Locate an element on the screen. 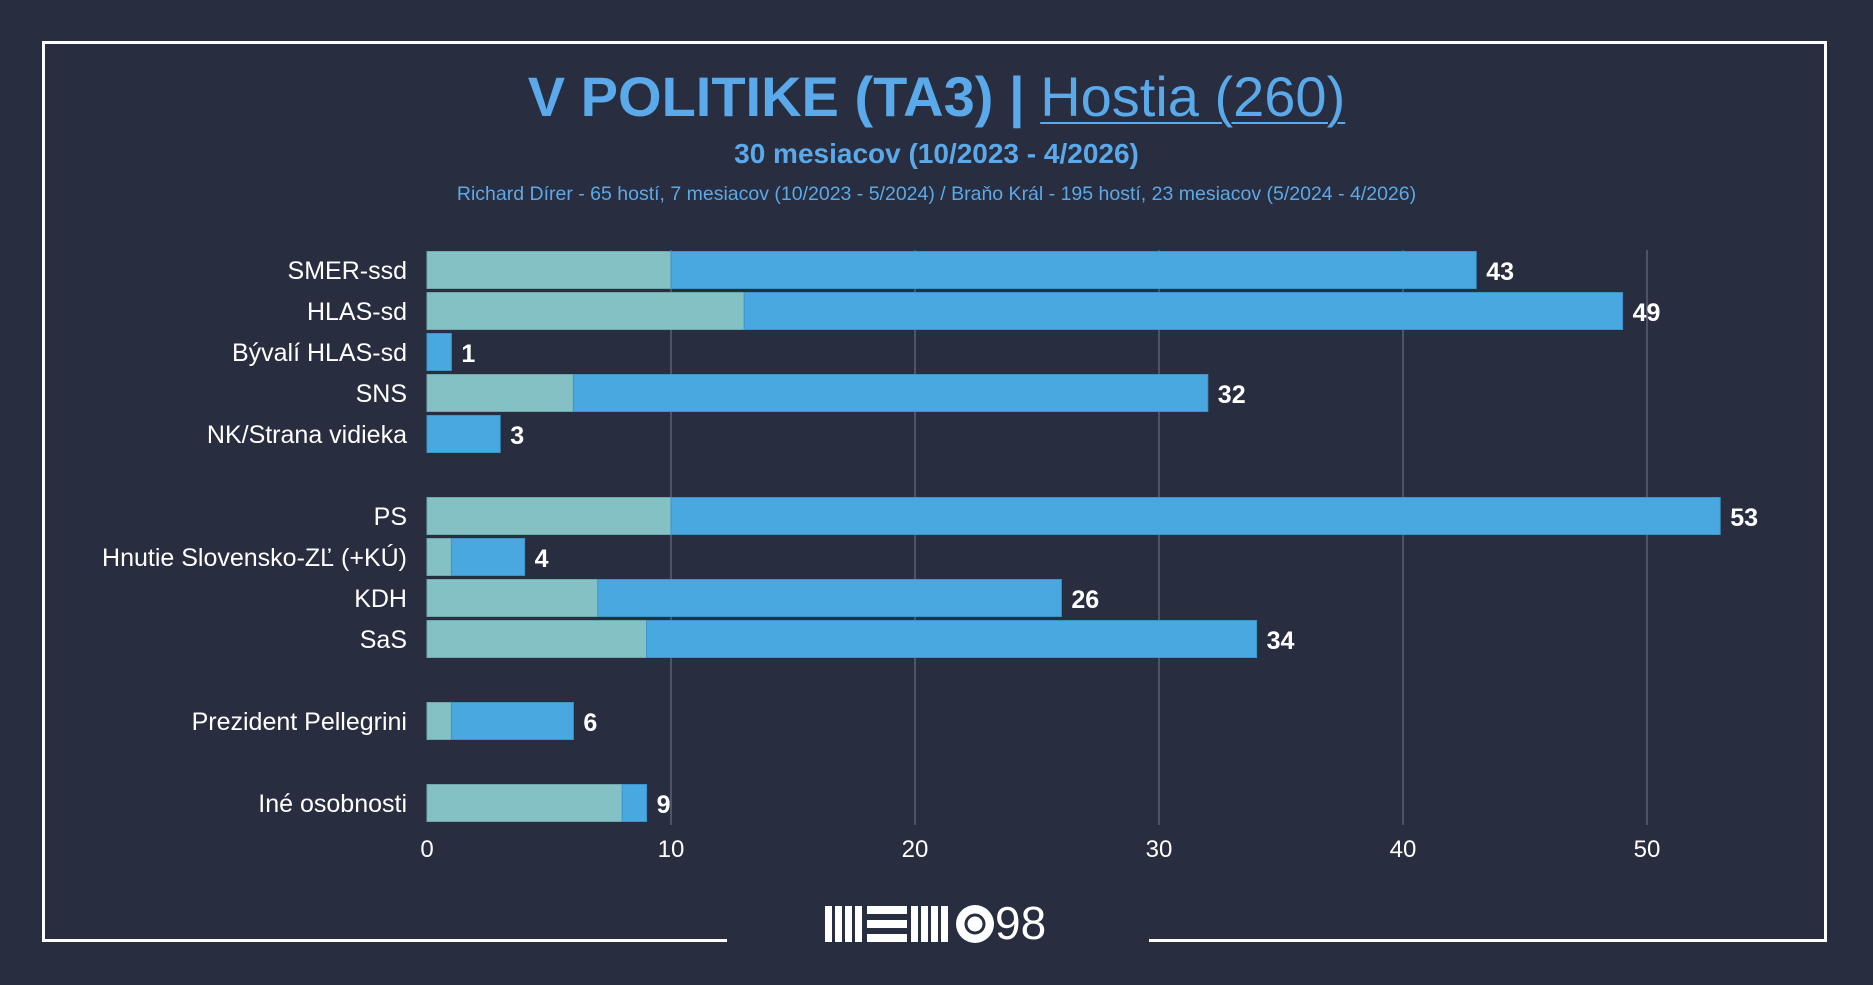 This screenshot has height=985, width=1873. x-tick-label: 40 is located at coordinates (1403, 849).